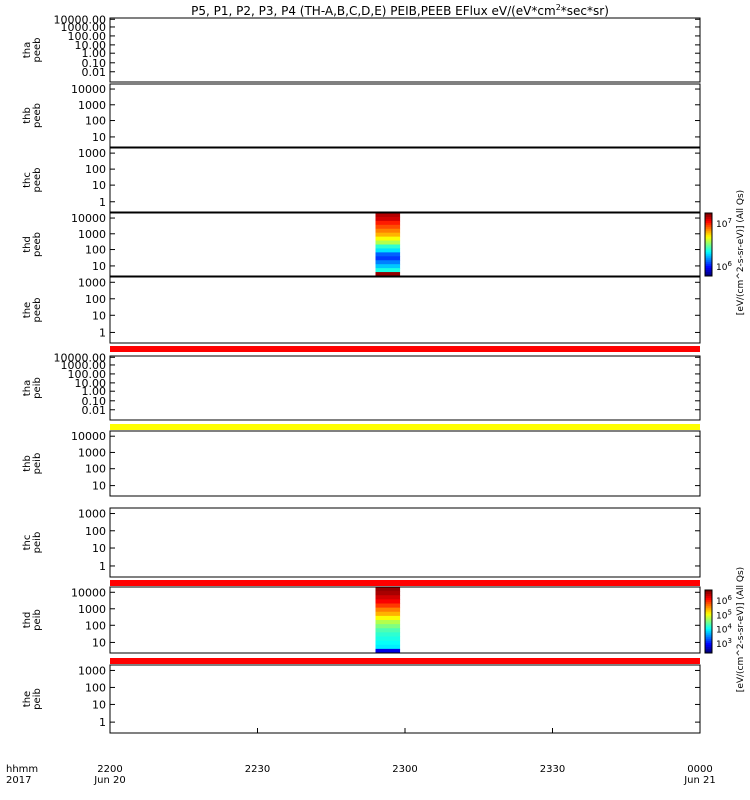  I want to click on status-bar, so click(405, 427).